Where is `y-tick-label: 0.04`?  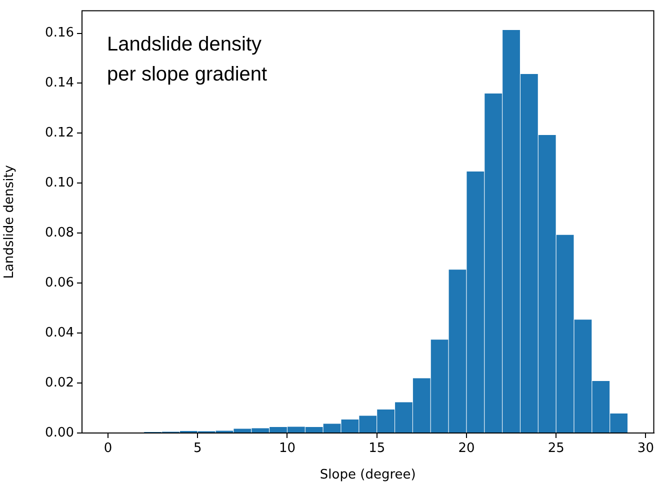 y-tick-label: 0.04 is located at coordinates (59, 332).